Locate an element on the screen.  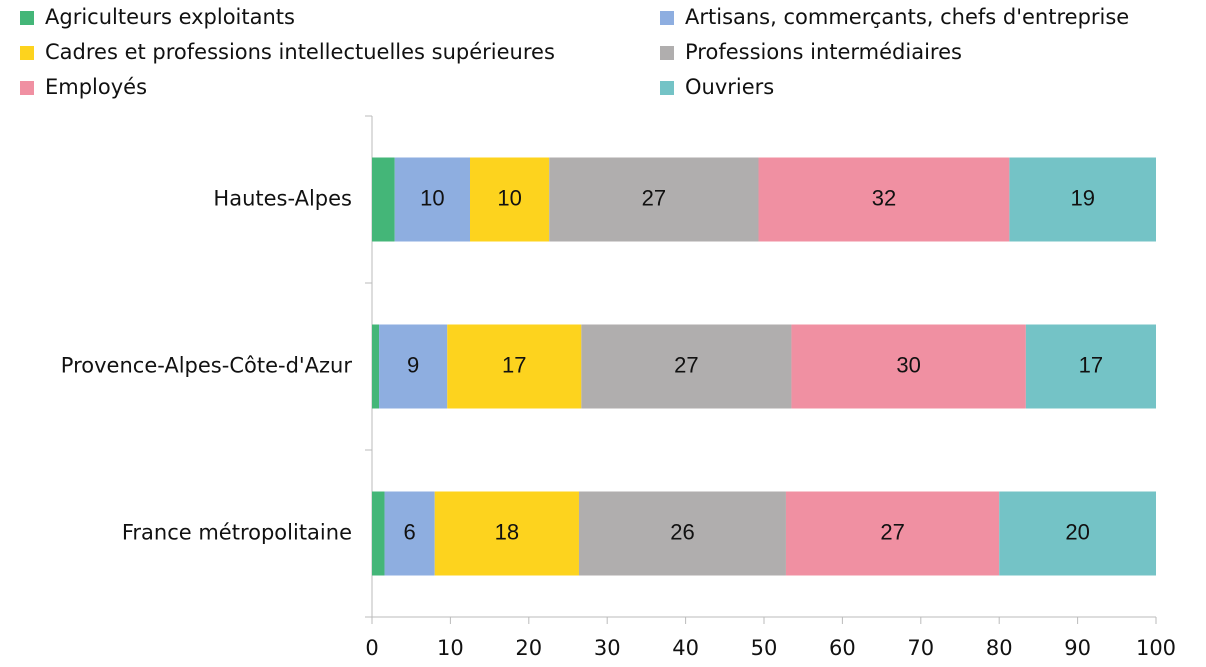
x-tick-label: 70 is located at coordinates (920, 648).